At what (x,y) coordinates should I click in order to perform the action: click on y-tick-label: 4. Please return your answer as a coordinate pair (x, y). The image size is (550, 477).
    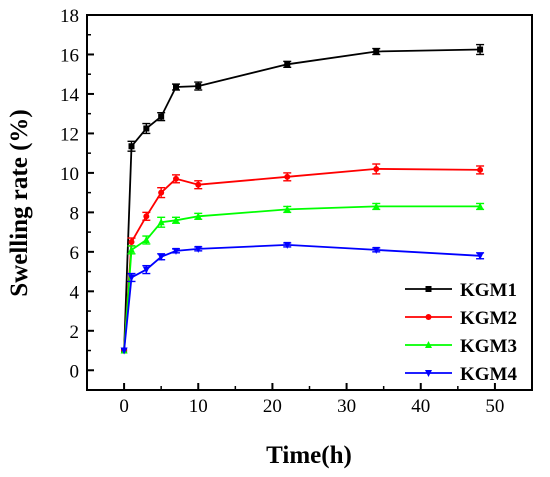
    Looking at the image, I should click on (75, 292).